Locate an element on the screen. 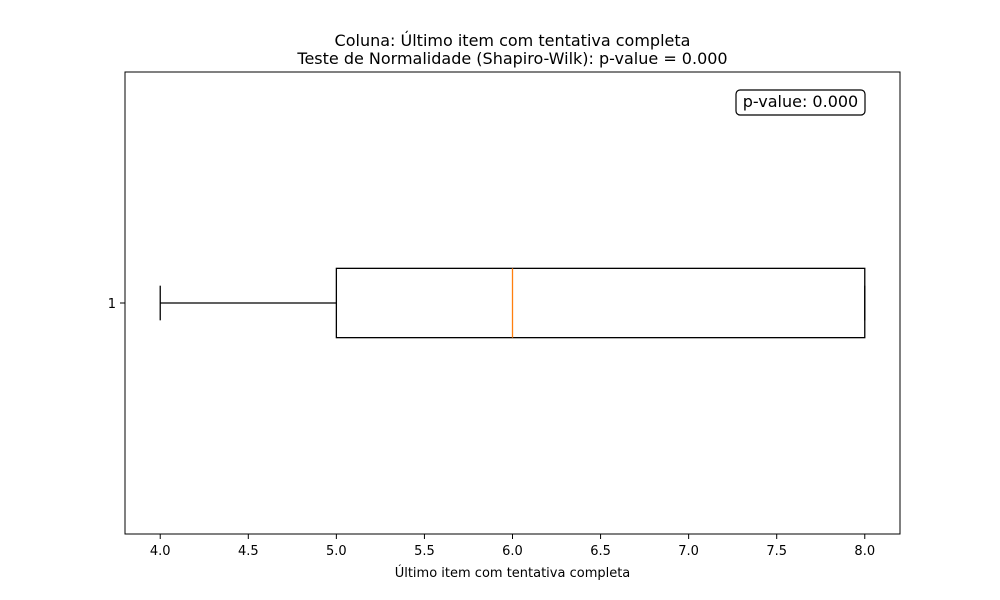  x-axis-label: Último item com tentativa completa is located at coordinates (513, 573).